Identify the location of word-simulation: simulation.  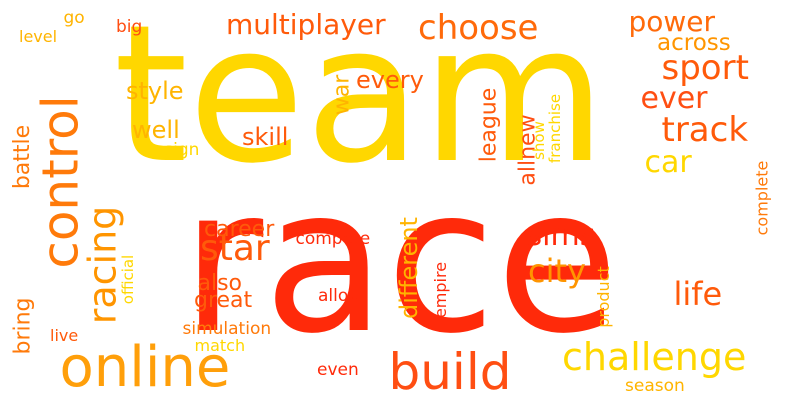
(227, 328).